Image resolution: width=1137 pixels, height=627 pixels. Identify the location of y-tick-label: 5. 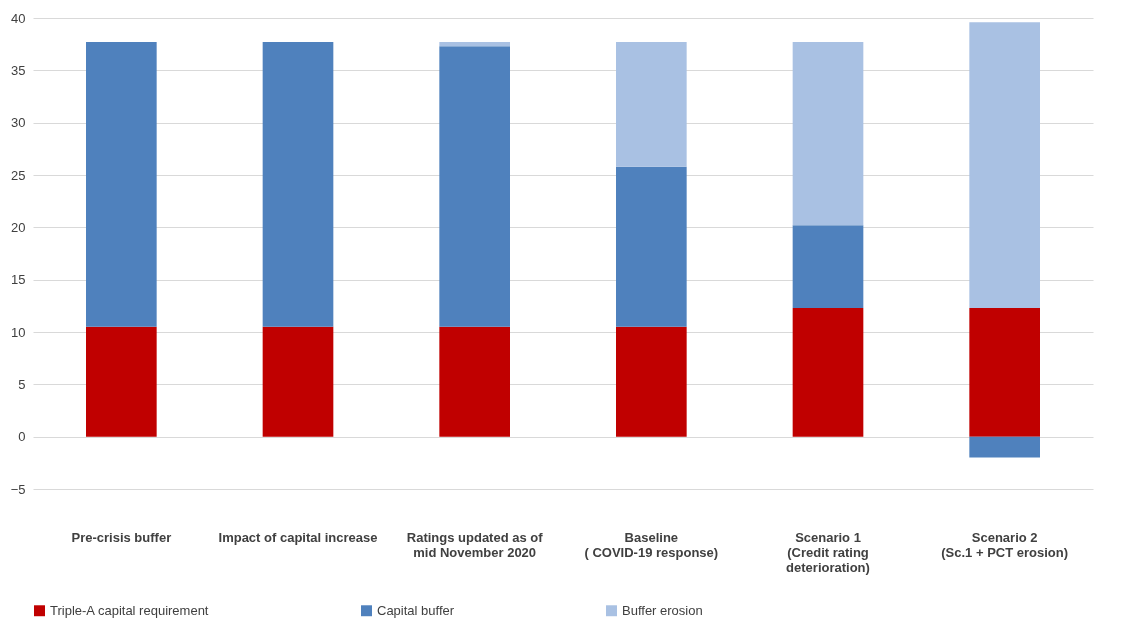
(22, 384).